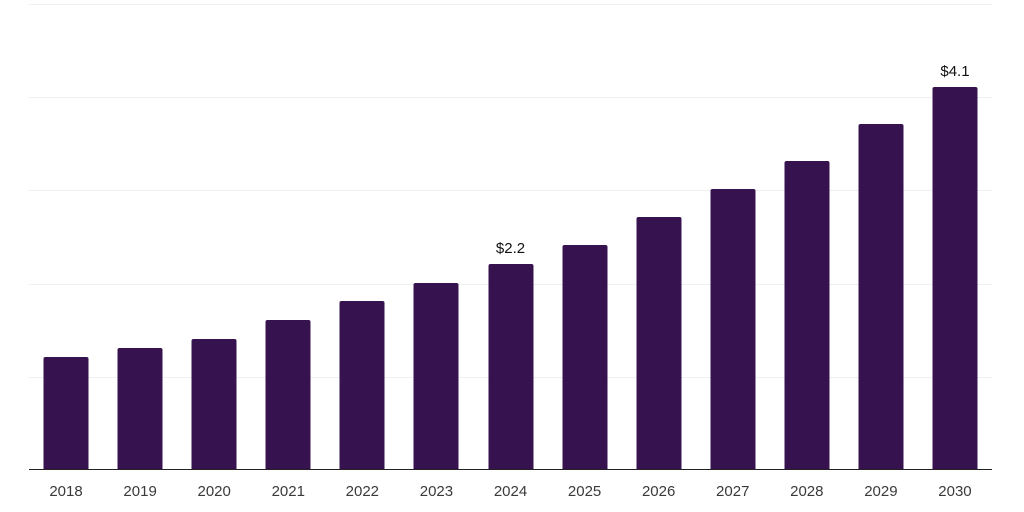  What do you see at coordinates (881, 491) in the screenshot?
I see `x-tick-label-2029: 2029` at bounding box center [881, 491].